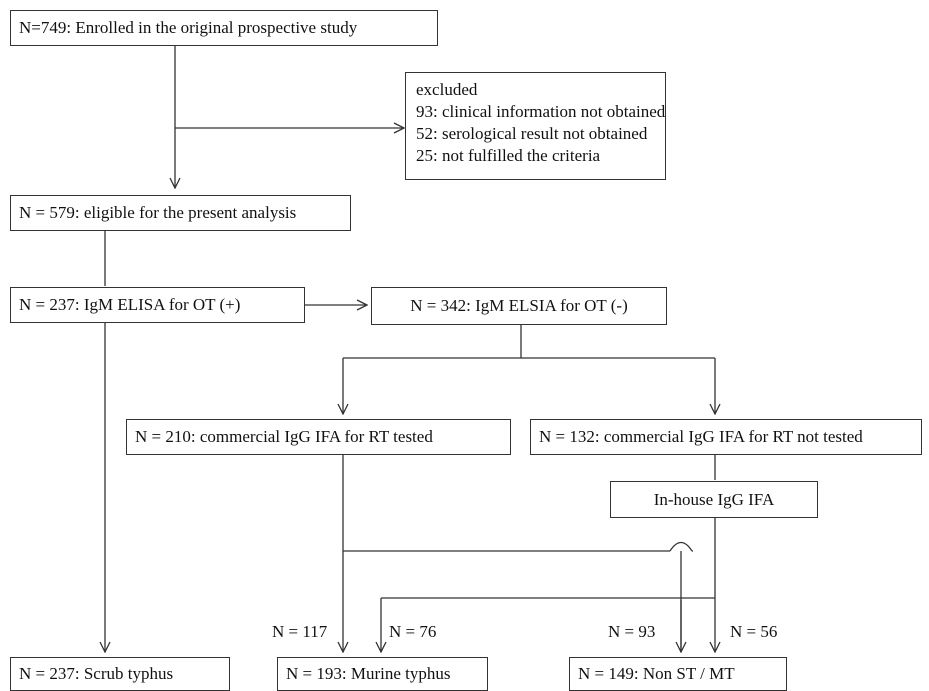  What do you see at coordinates (754, 631) in the screenshot?
I see `edge-label-56: N = 56` at bounding box center [754, 631].